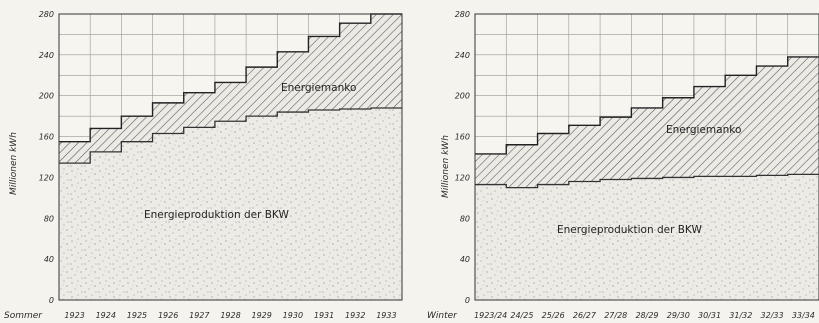 The height and width of the screenshot is (323, 819). I want to click on winter-manko-label: Energiemanko, so click(703, 130).